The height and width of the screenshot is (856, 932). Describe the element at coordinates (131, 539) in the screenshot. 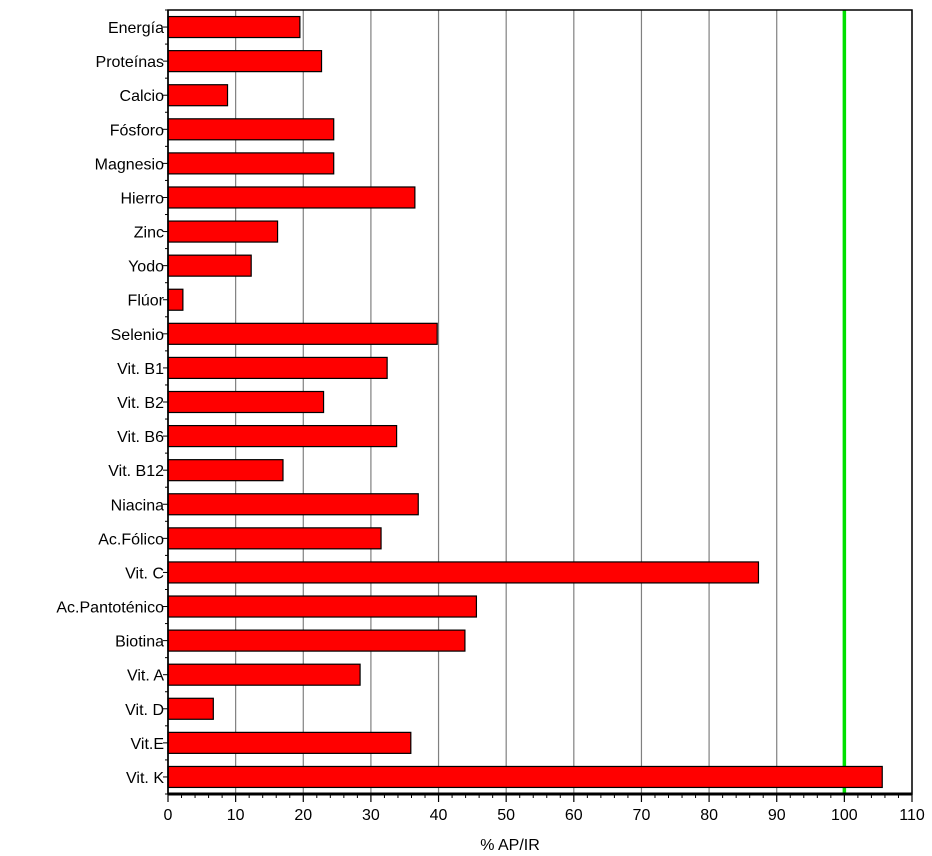

I see `category-label: Ac.Fólico` at that location.